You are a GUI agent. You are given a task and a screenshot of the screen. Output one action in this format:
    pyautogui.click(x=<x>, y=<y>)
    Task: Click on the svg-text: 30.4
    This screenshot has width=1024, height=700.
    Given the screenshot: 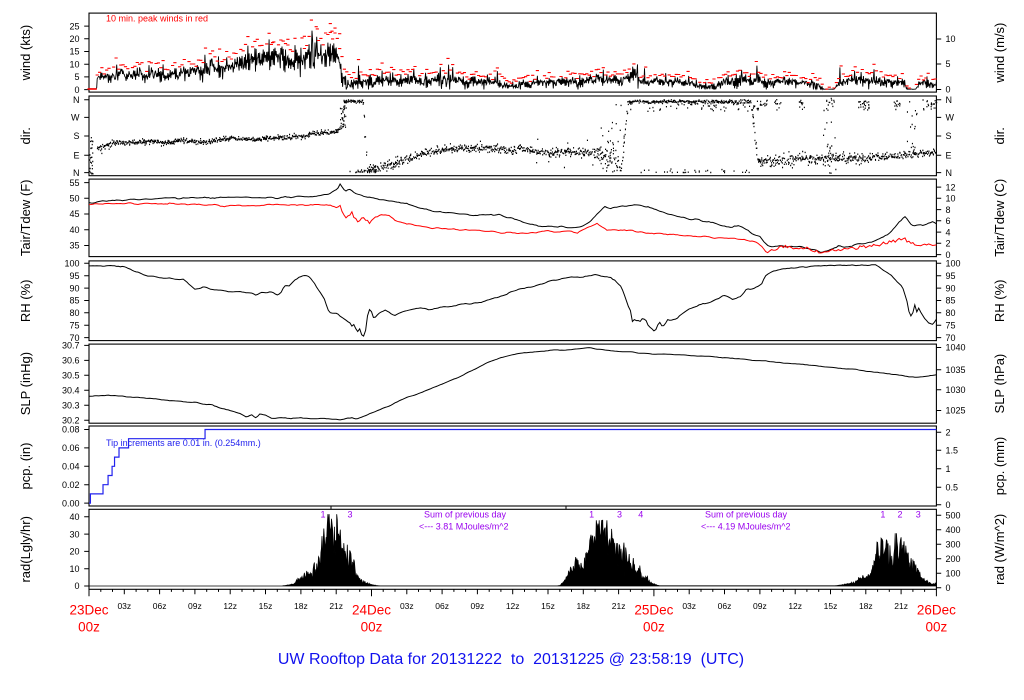 What is the action you would take?
    pyautogui.click(x=71, y=391)
    